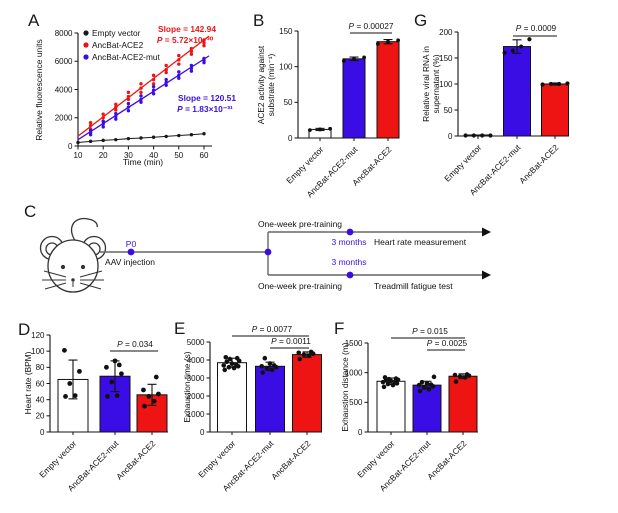 The image size is (618, 513). Describe the element at coordinates (421, 20) in the screenshot. I see `panel-g-label: G` at that location.